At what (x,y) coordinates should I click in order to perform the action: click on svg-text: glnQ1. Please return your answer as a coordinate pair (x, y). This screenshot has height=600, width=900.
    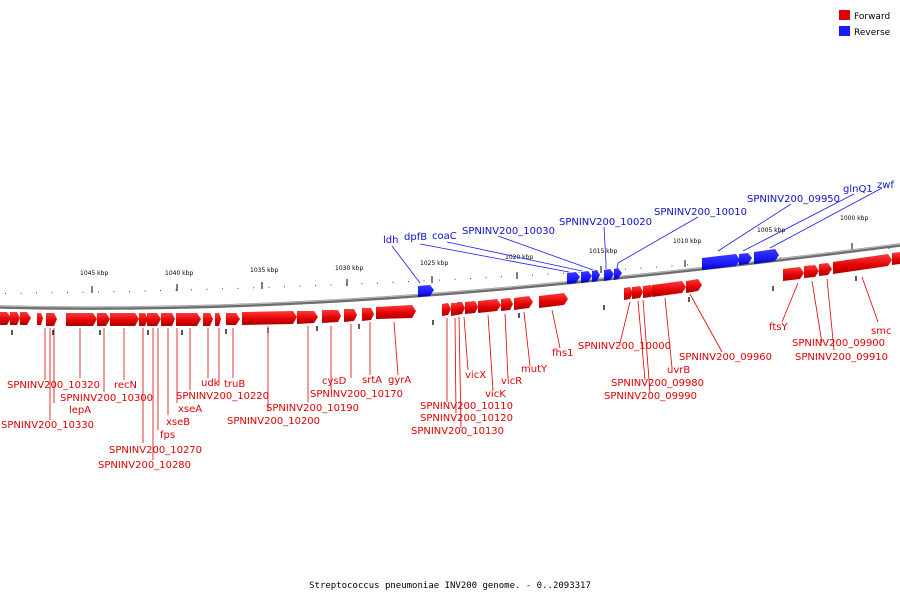
    Looking at the image, I should click on (858, 189).